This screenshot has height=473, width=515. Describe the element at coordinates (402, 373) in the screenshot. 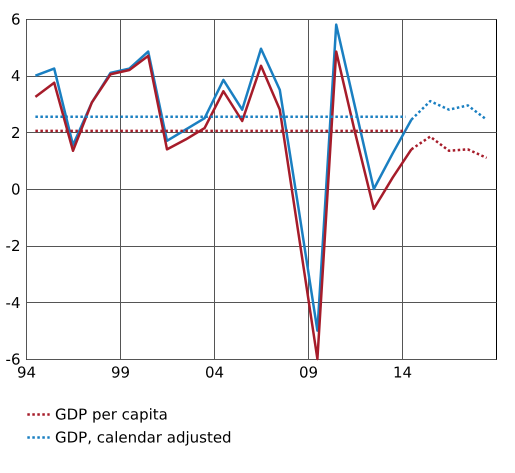

I see `x-tick-label: 14` at that location.